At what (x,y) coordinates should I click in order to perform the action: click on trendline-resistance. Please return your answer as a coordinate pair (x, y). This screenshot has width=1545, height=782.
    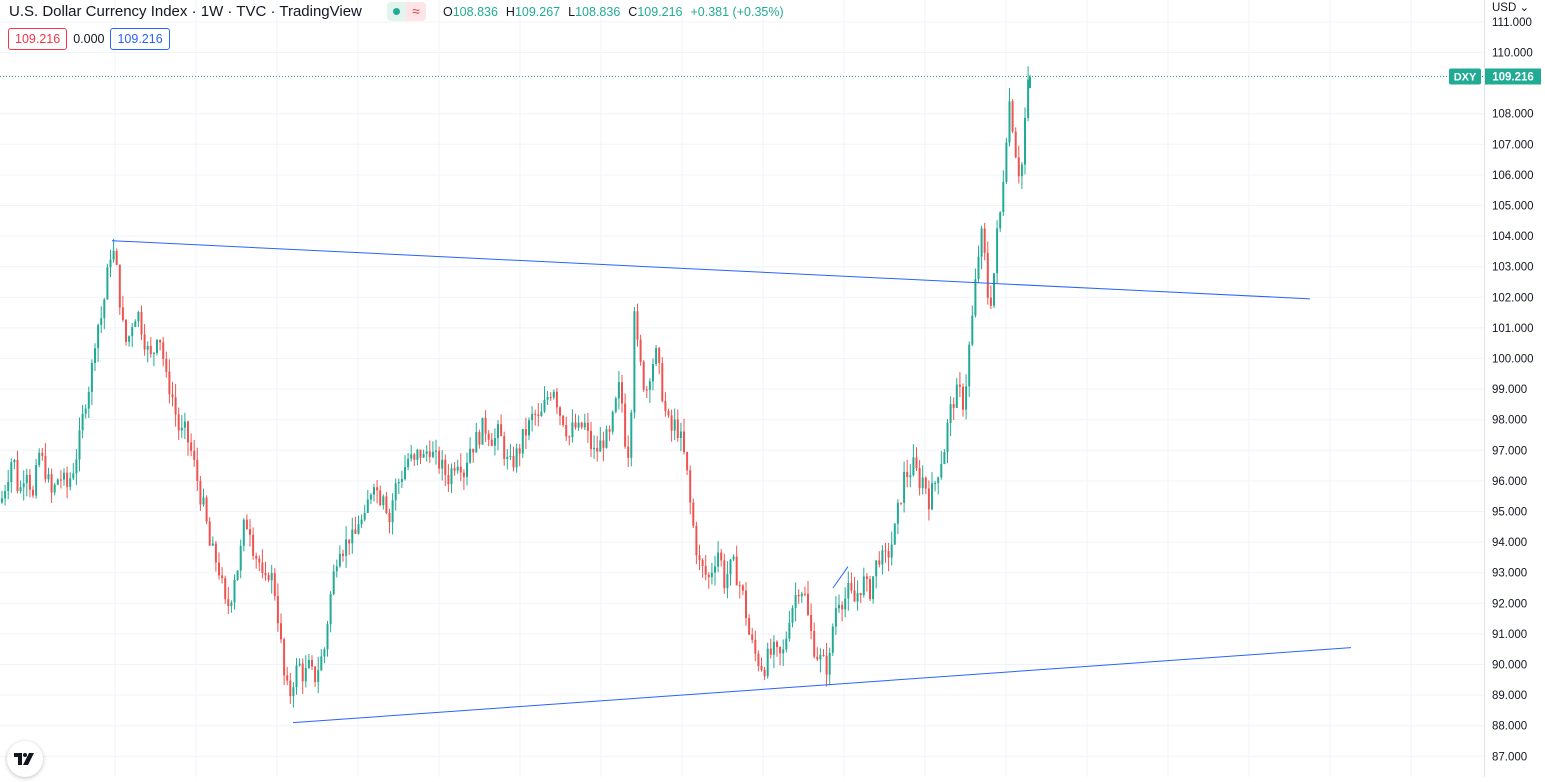
    Looking at the image, I should click on (711, 270).